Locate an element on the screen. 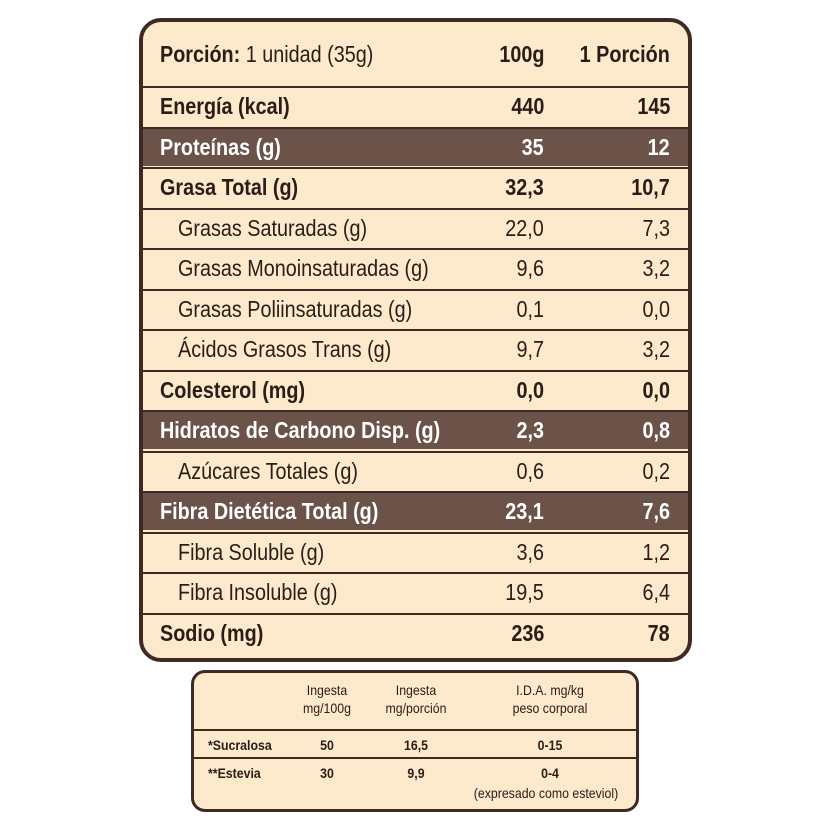  nutrient-row: Grasas Poliinsaturadas (g) 0,1 0,0 is located at coordinates (415, 308).